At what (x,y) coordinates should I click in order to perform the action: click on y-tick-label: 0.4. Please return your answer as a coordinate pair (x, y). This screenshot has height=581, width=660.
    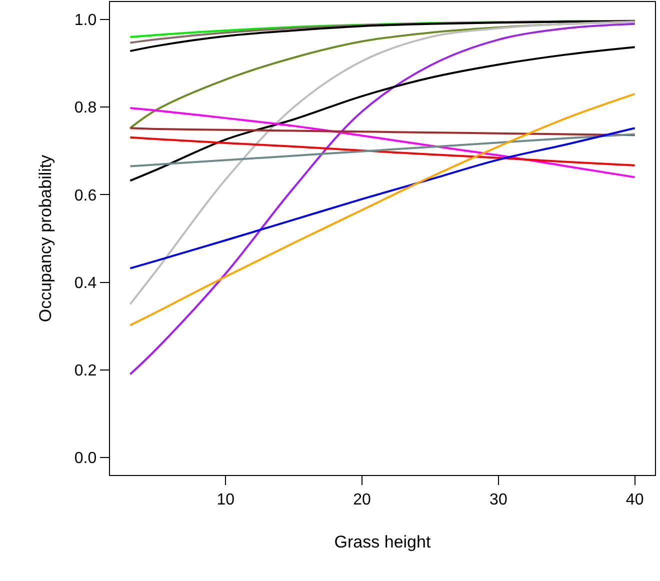
    Looking at the image, I should click on (85, 283).